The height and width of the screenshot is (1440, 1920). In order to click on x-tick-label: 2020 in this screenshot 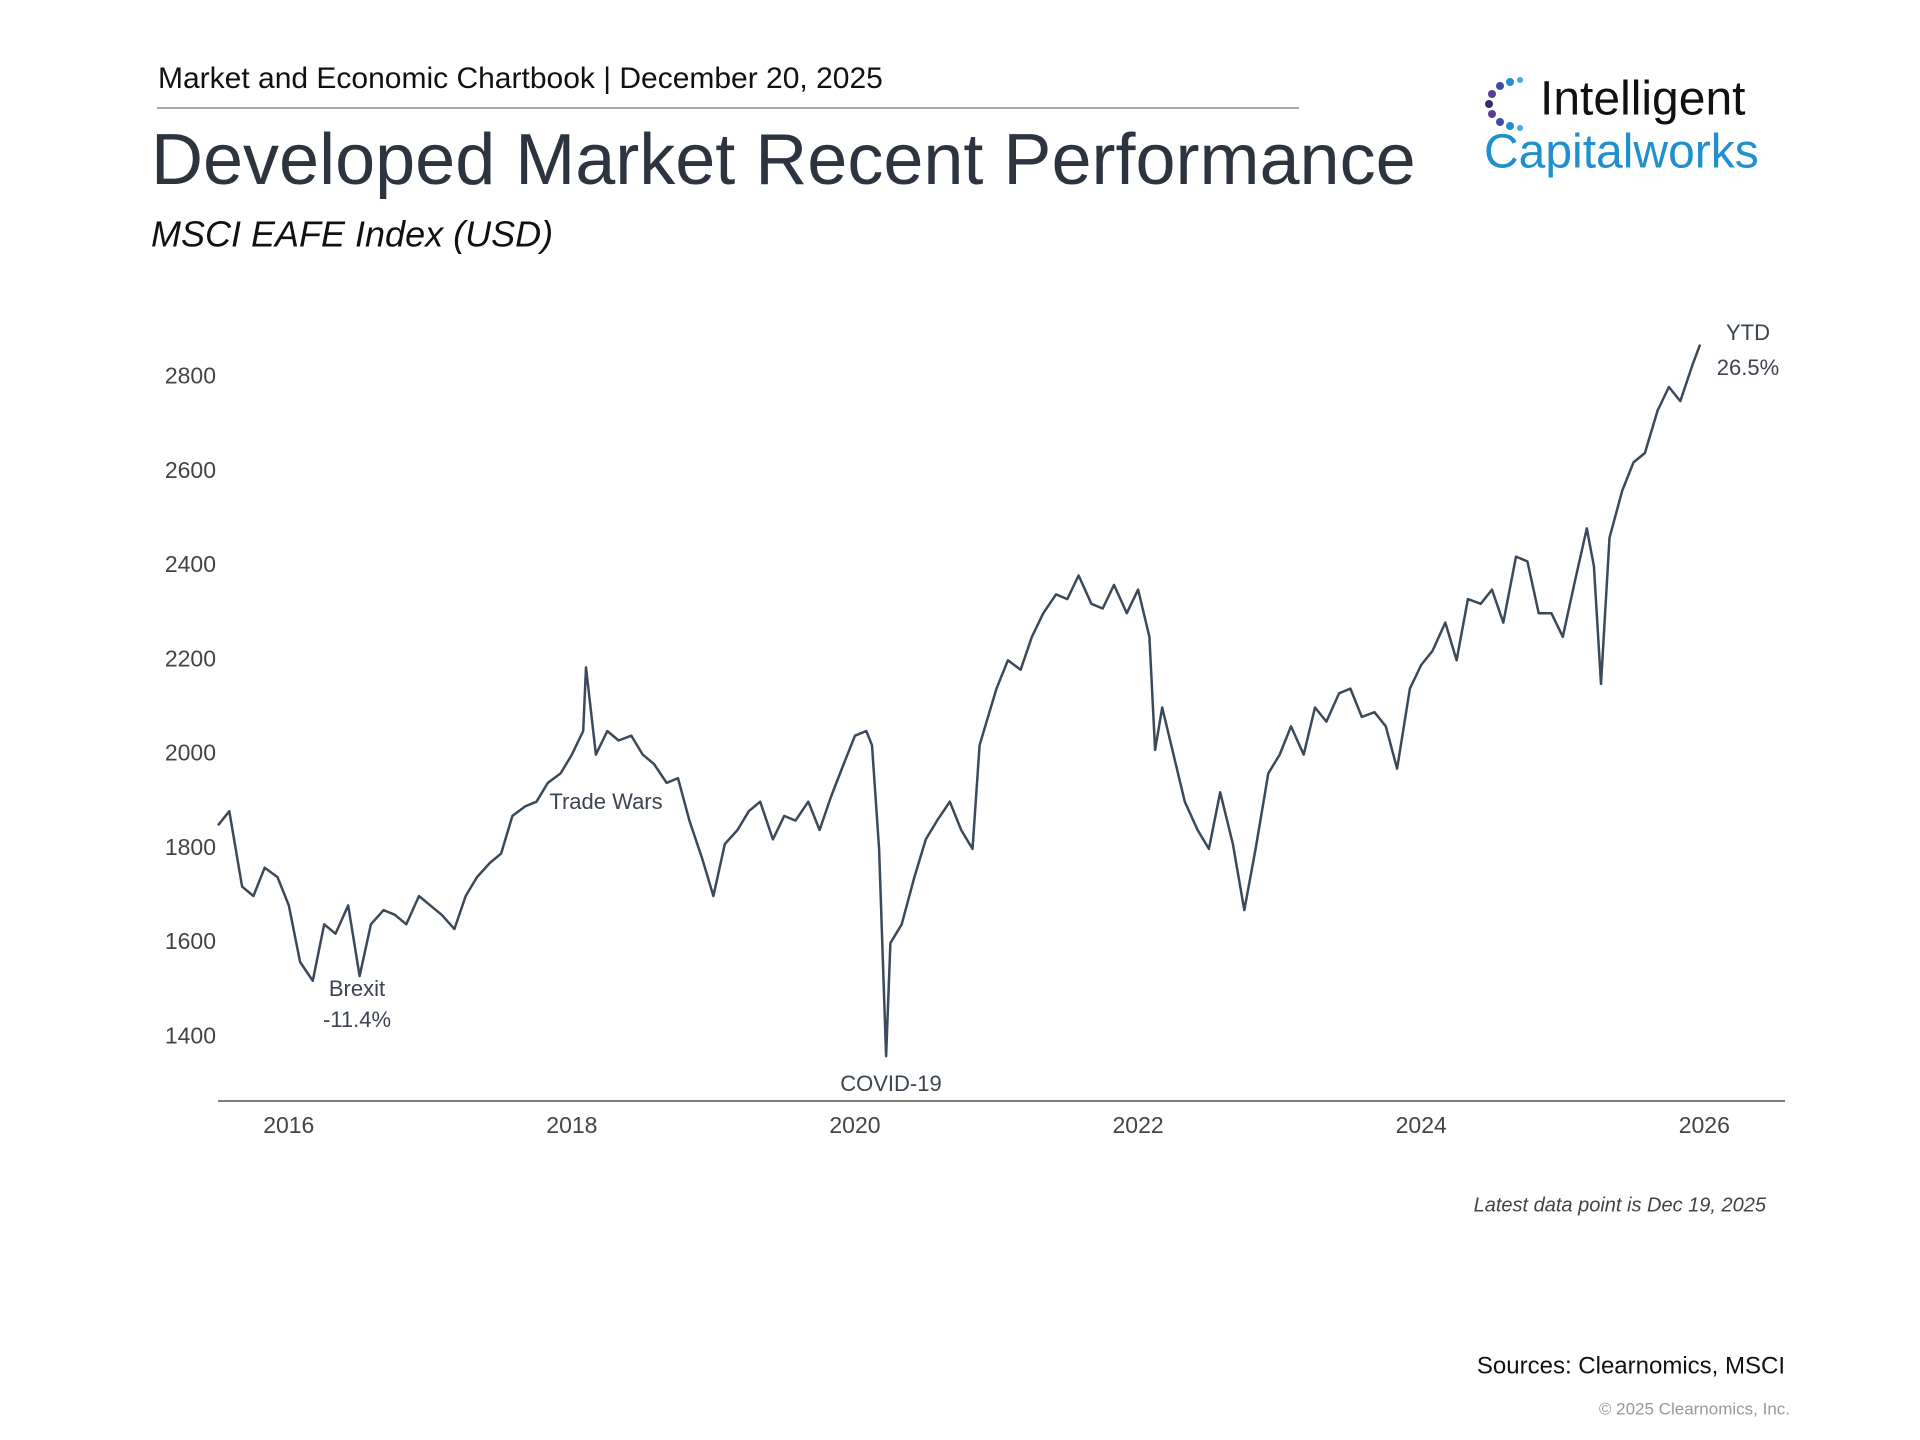, I will do `click(854, 1125)`.